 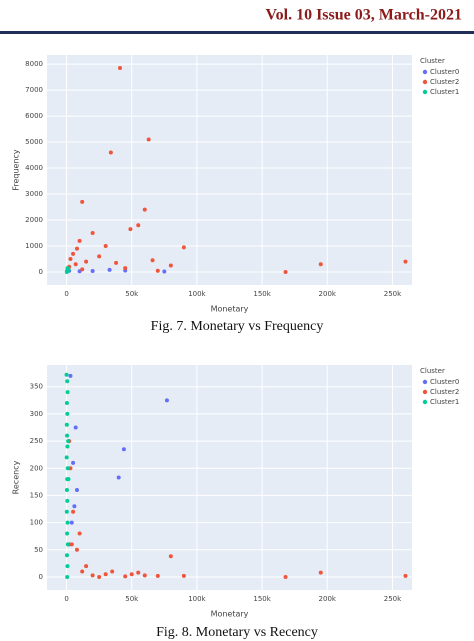 What do you see at coordinates (38, 550) in the screenshot?
I see `y-tick-label: 50` at bounding box center [38, 550].